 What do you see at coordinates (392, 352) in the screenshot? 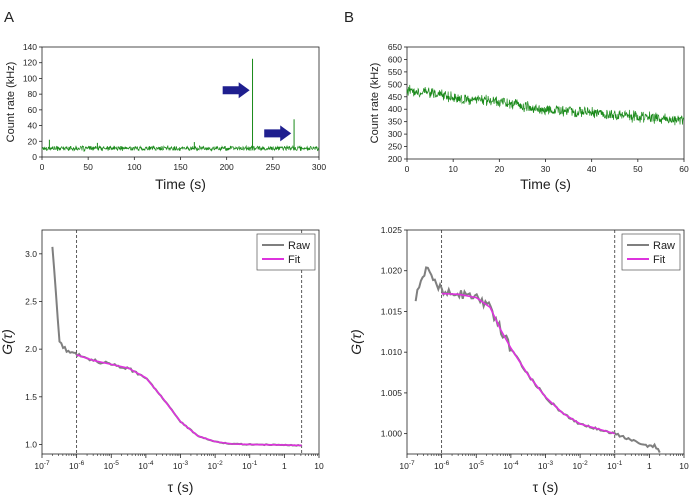
I see `y-tick-label: 1.010` at bounding box center [392, 352].